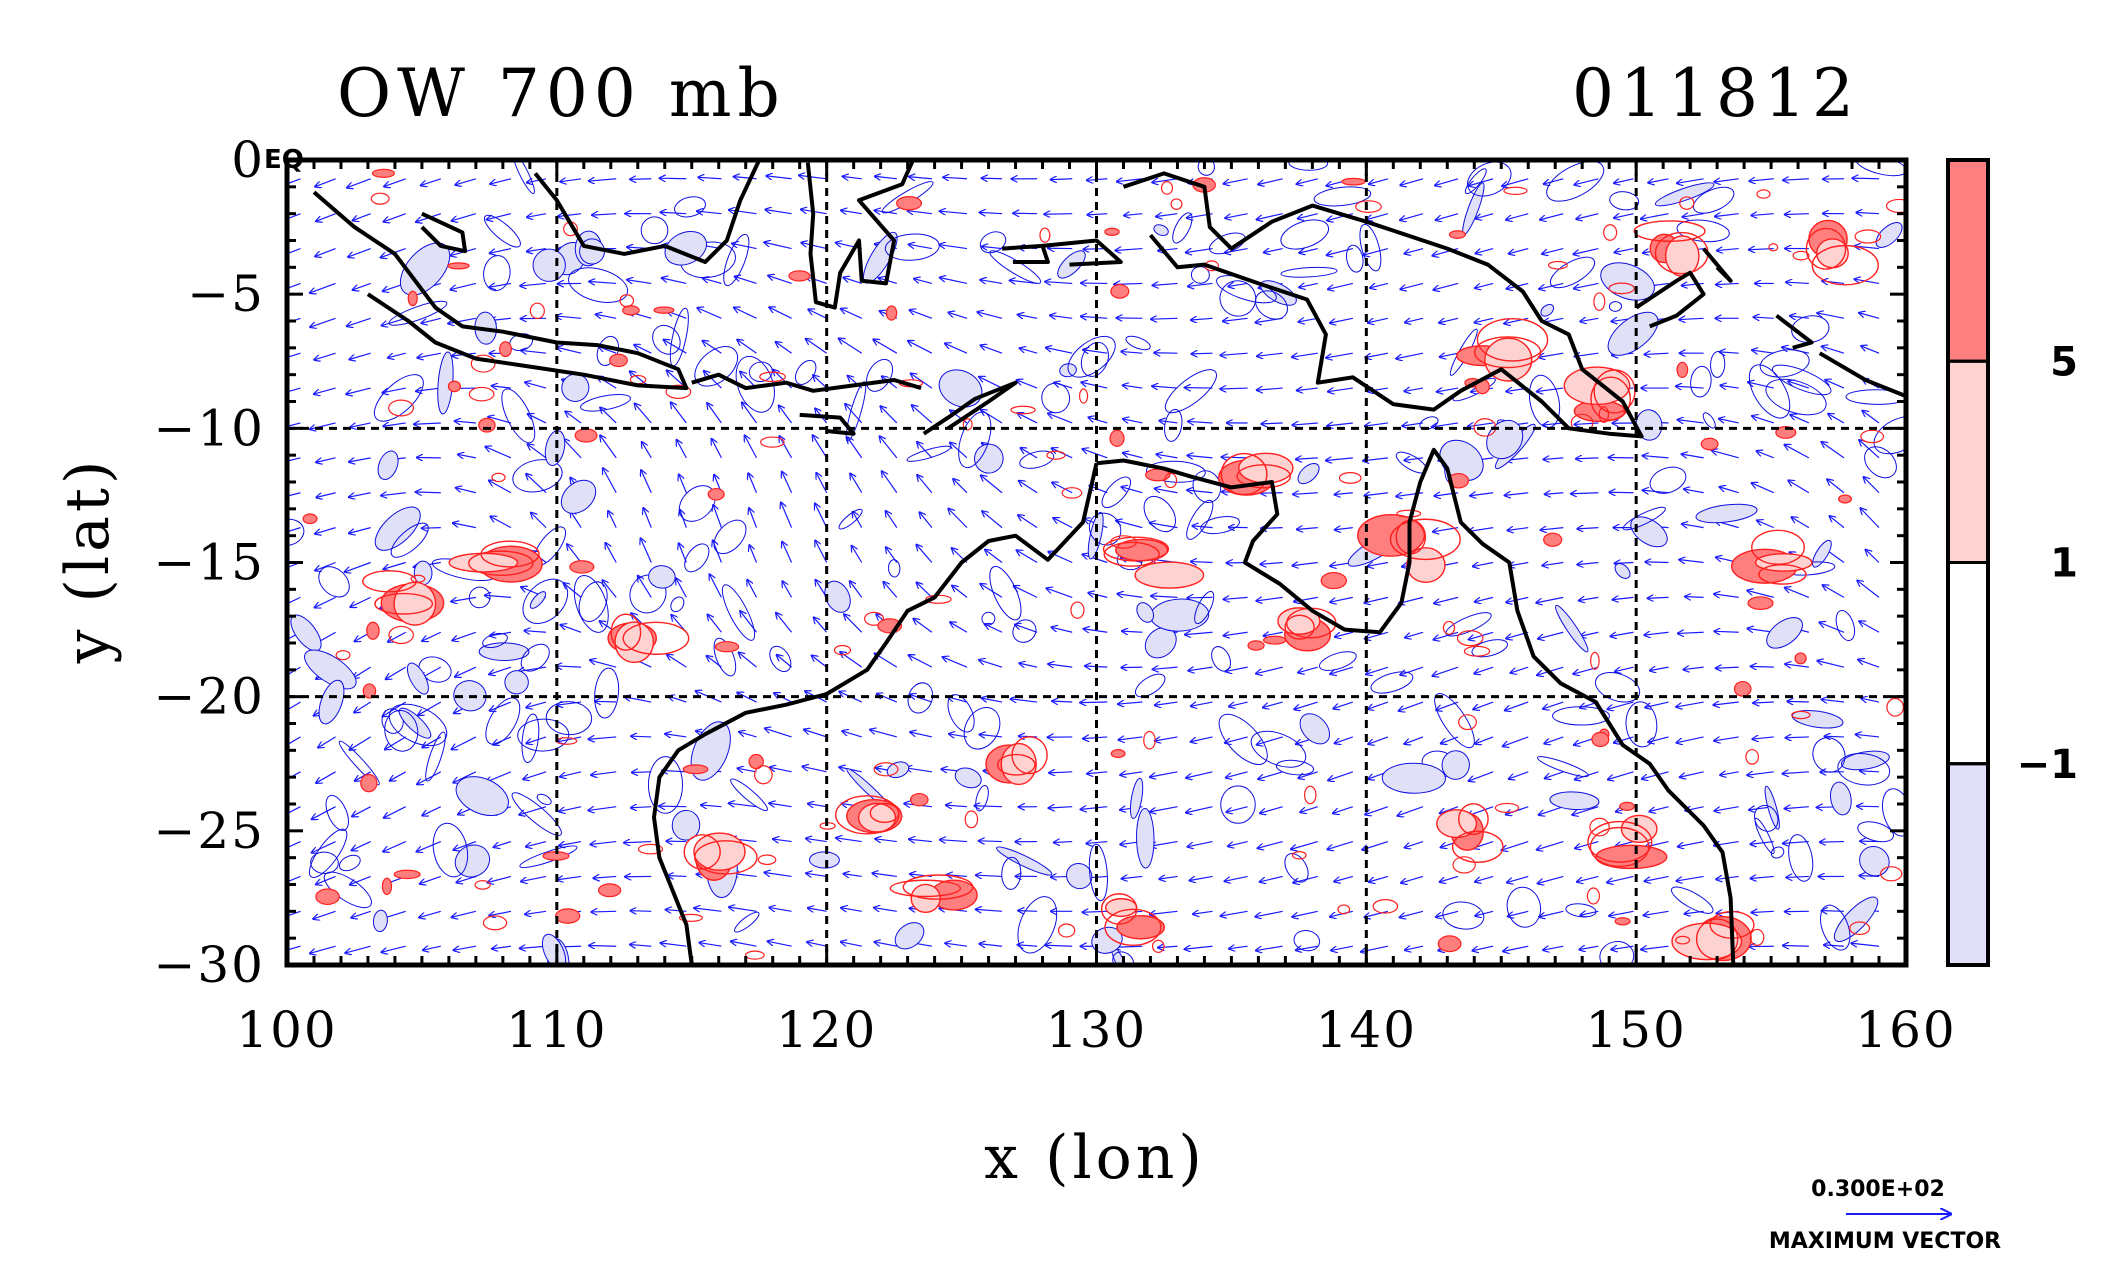 Image resolution: width=2111 pixels, height=1263 pixels. I want to click on x-tick-label: 110, so click(556, 1030).